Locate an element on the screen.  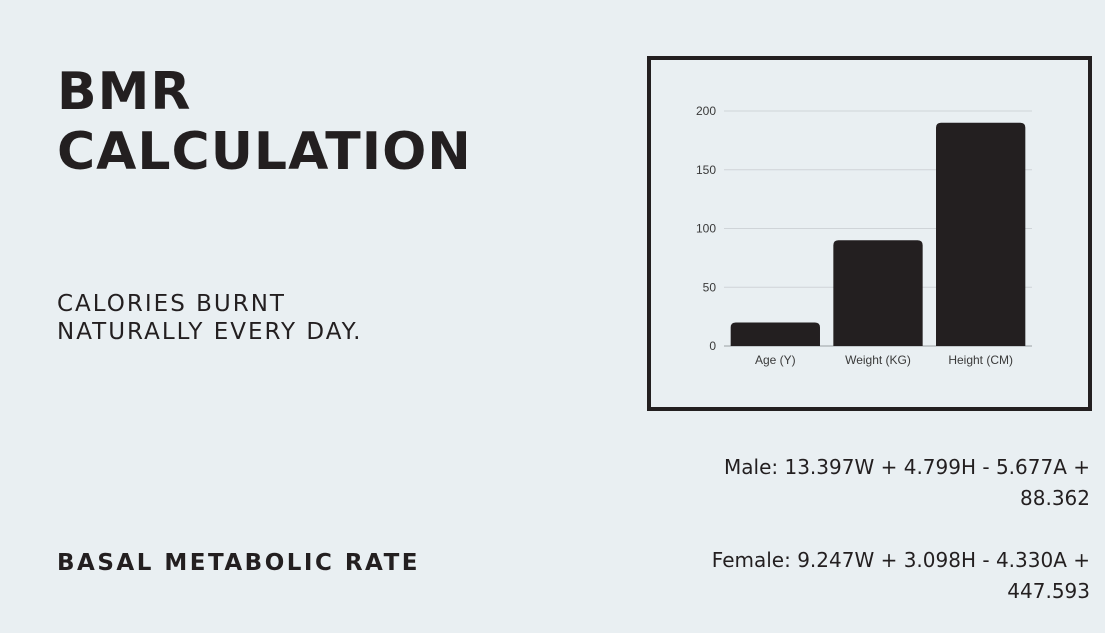
page-title-line-1: BMR is located at coordinates (124, 92).